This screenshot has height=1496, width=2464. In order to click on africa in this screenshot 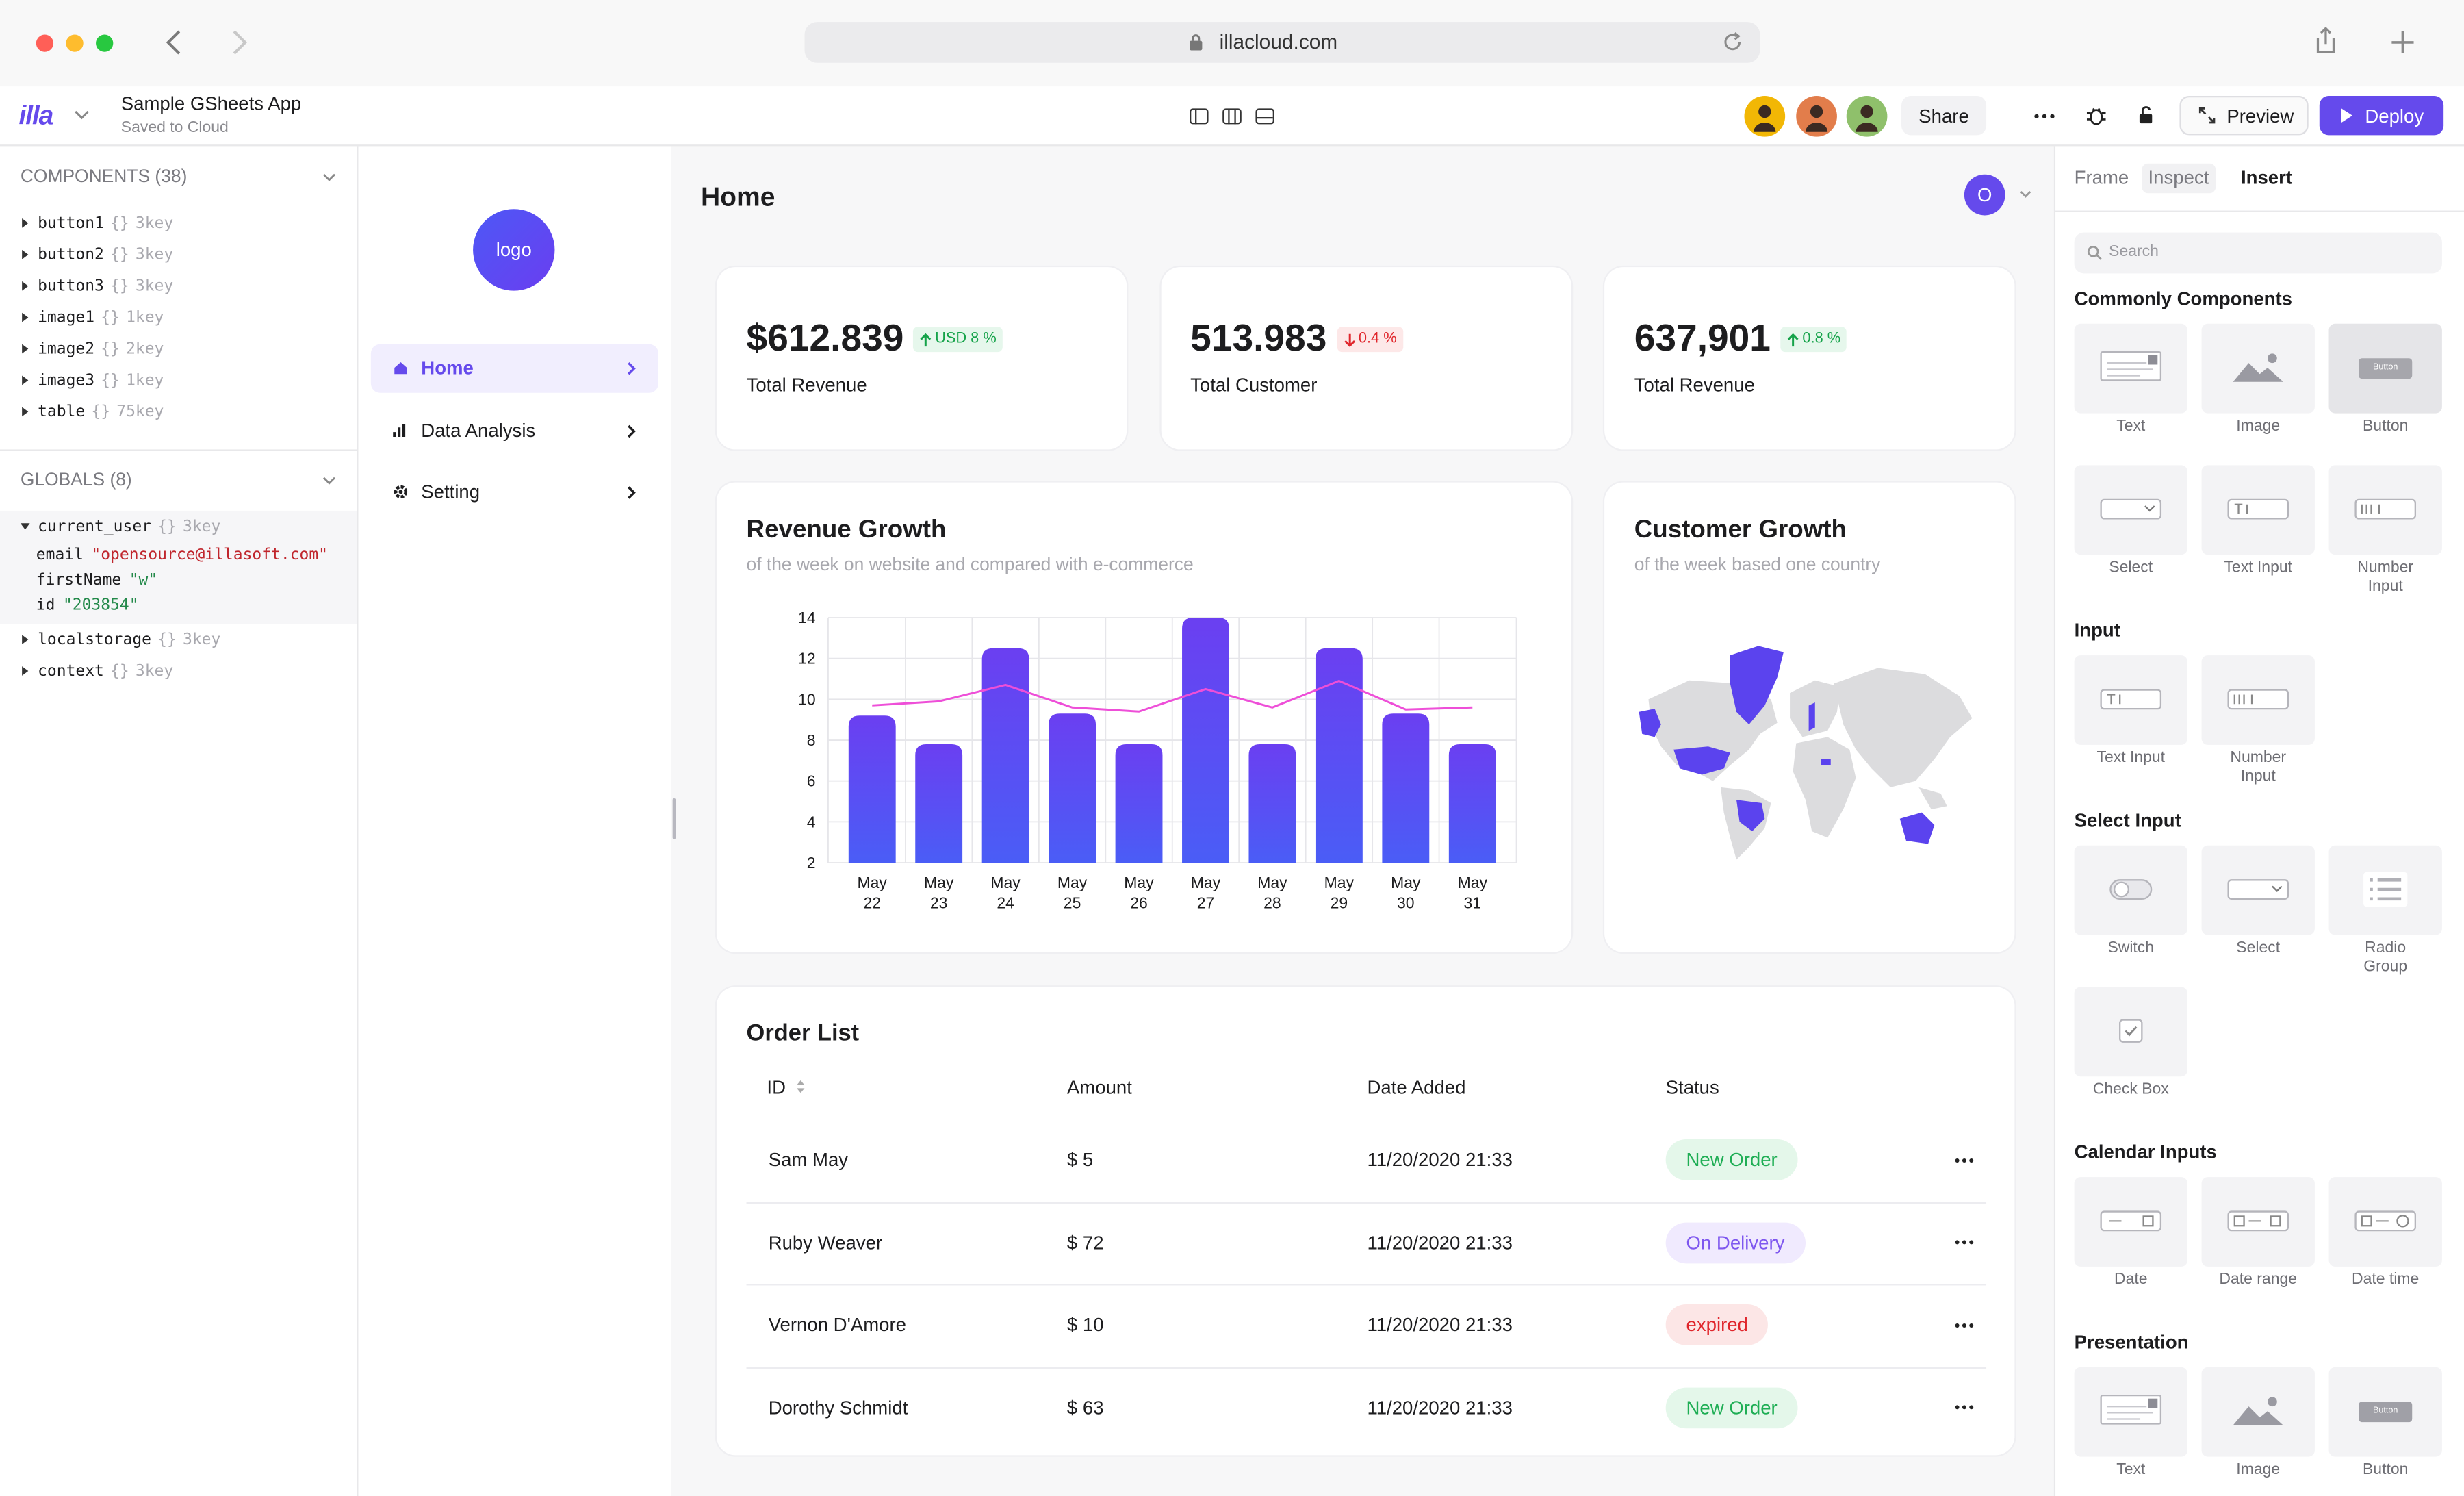, I will do `click(1825, 787)`.